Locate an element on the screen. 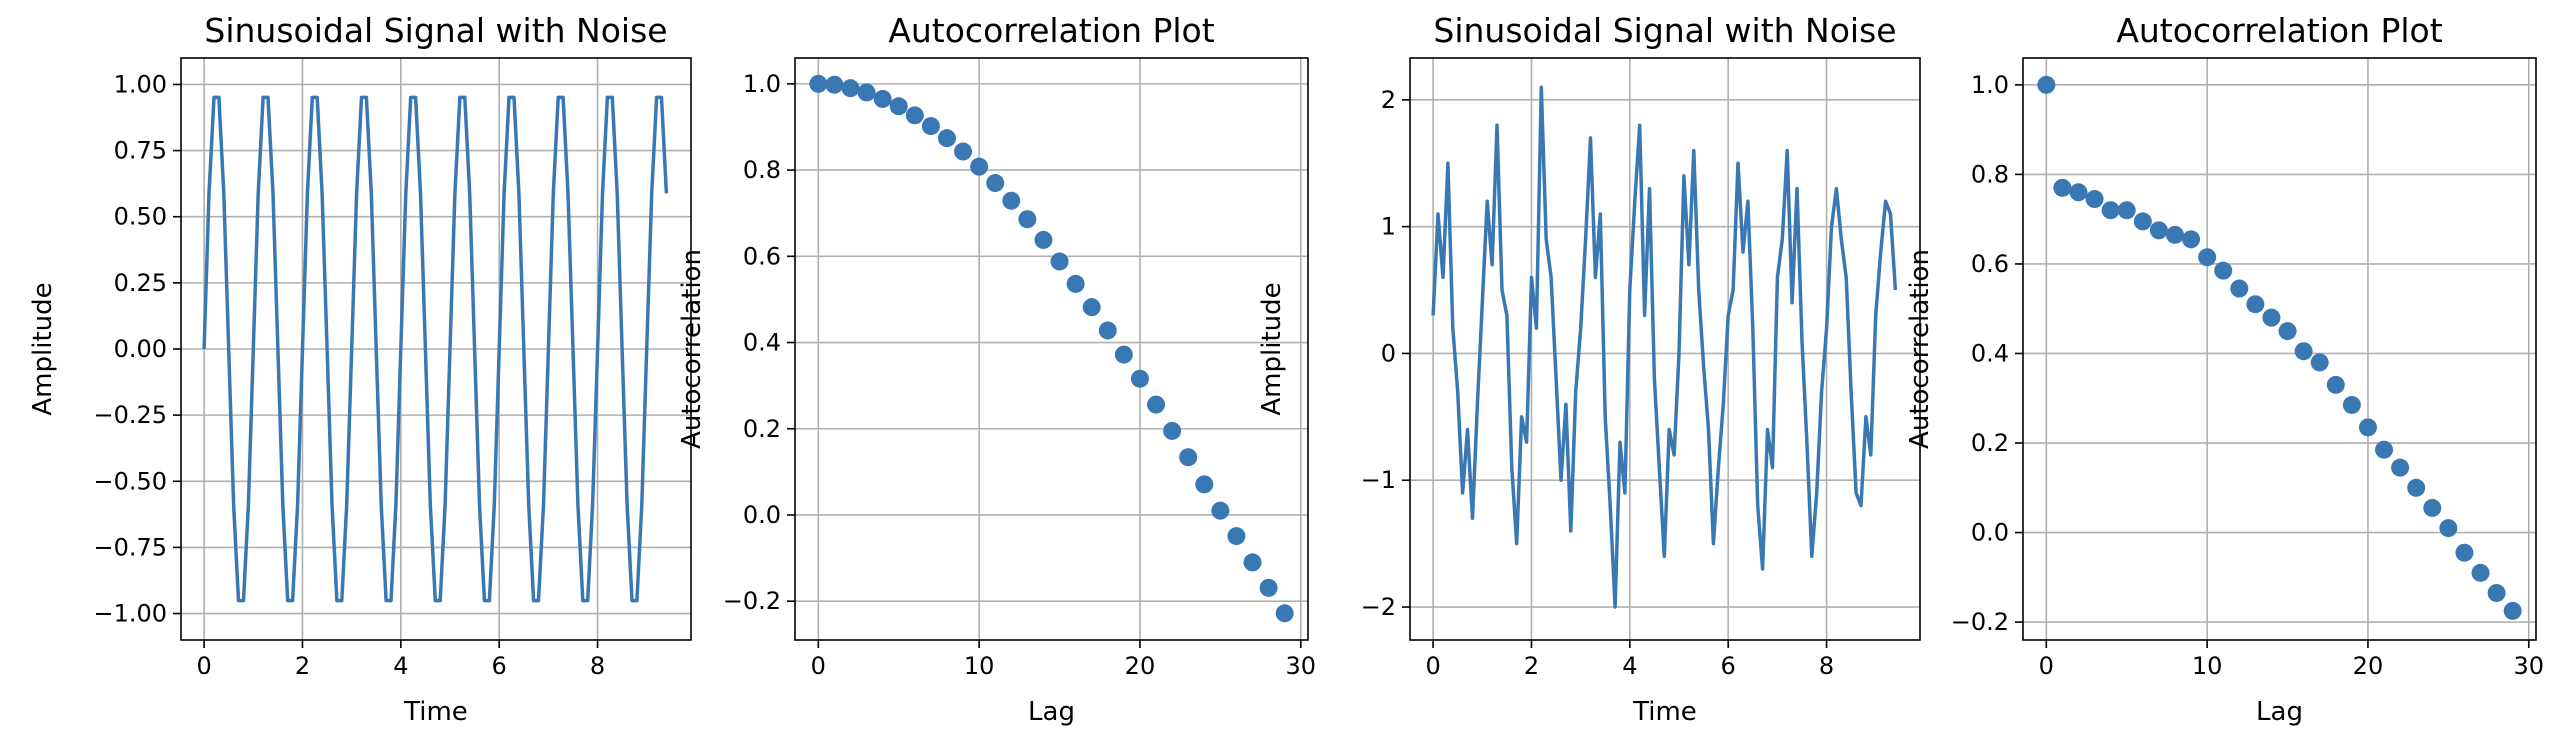  y-tick-label: −0.75 is located at coordinates (130, 547).